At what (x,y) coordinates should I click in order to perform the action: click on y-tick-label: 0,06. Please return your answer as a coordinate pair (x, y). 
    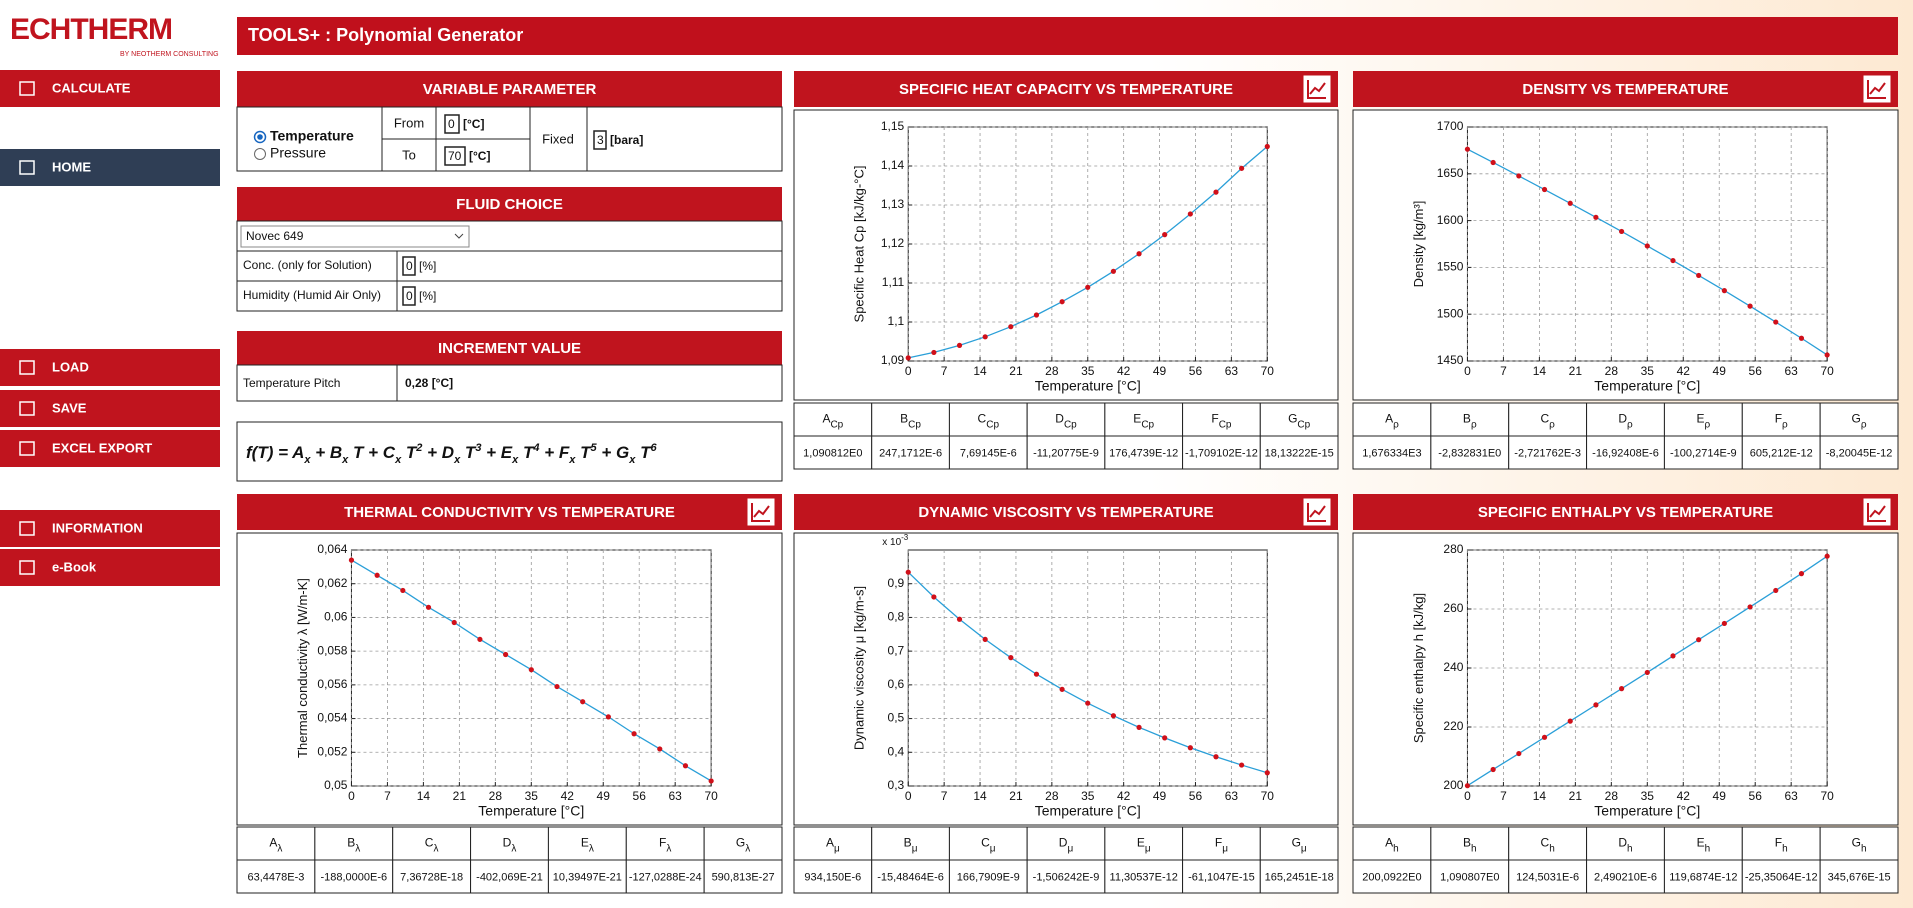
    Looking at the image, I should click on (336, 617).